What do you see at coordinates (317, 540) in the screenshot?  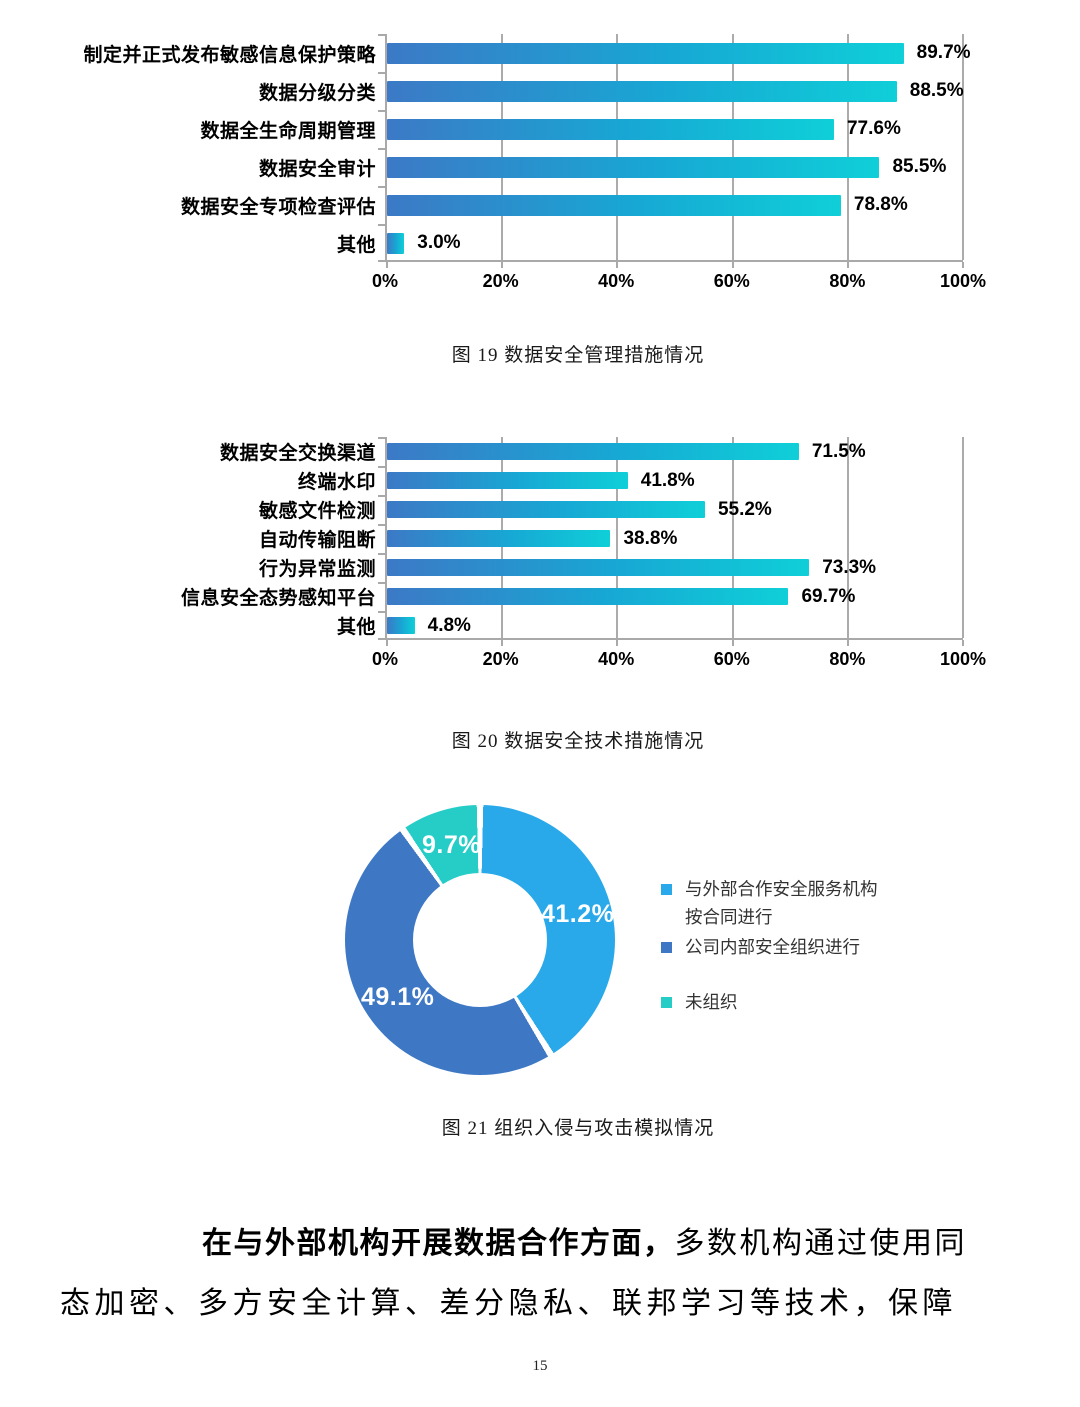 I see `category-label: 自动传输阻断` at bounding box center [317, 540].